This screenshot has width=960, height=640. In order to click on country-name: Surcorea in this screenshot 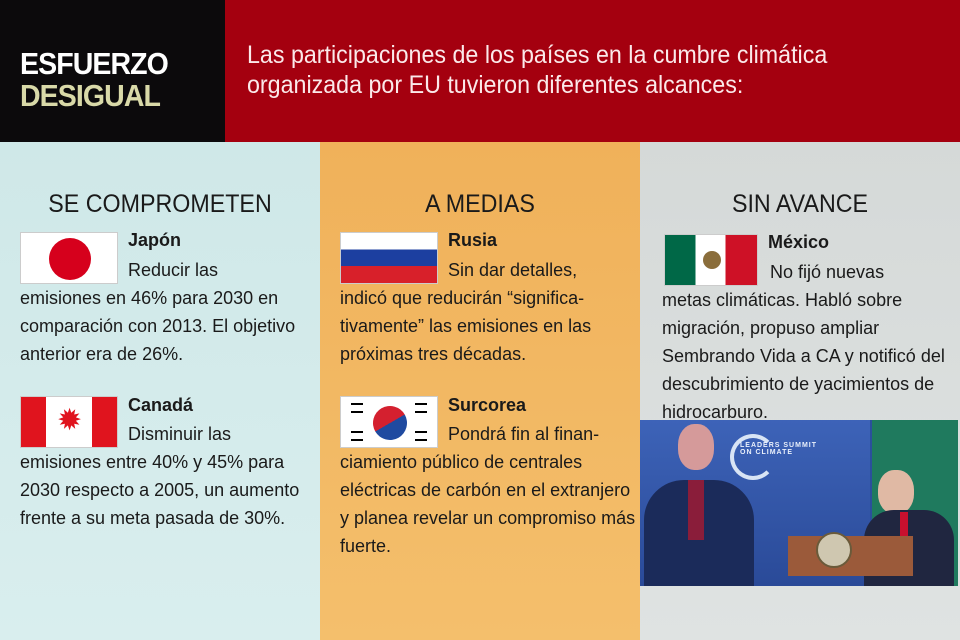, I will do `click(487, 405)`.